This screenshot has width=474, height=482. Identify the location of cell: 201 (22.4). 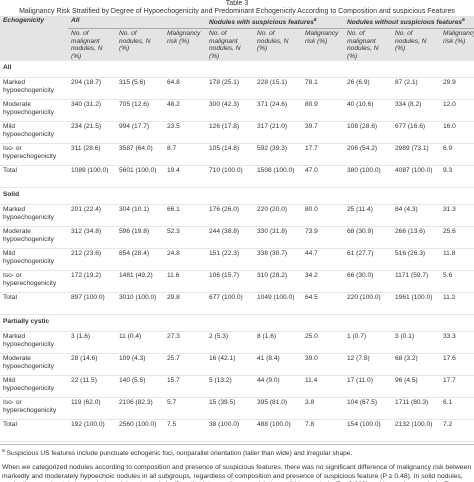
(92, 216).